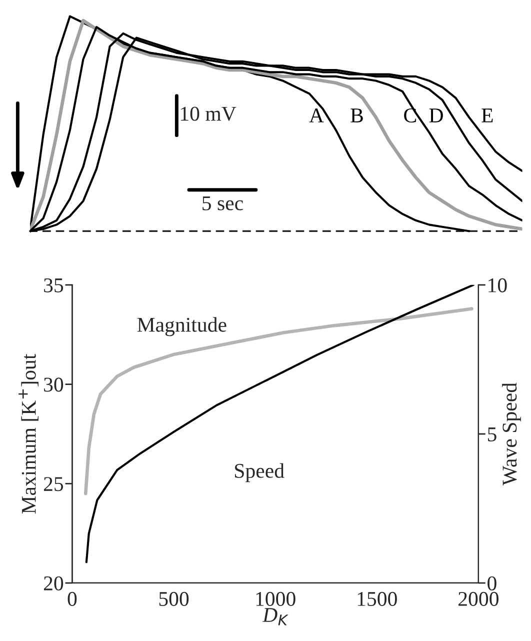  I want to click on series-label: B, so click(356, 115).